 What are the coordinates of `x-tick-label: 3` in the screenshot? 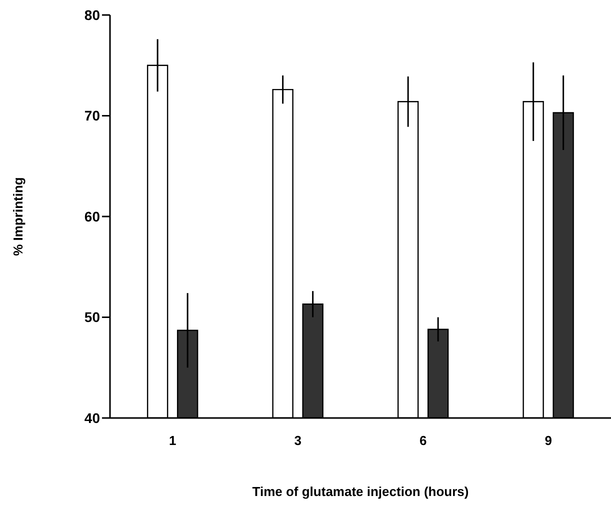 It's located at (298, 440).